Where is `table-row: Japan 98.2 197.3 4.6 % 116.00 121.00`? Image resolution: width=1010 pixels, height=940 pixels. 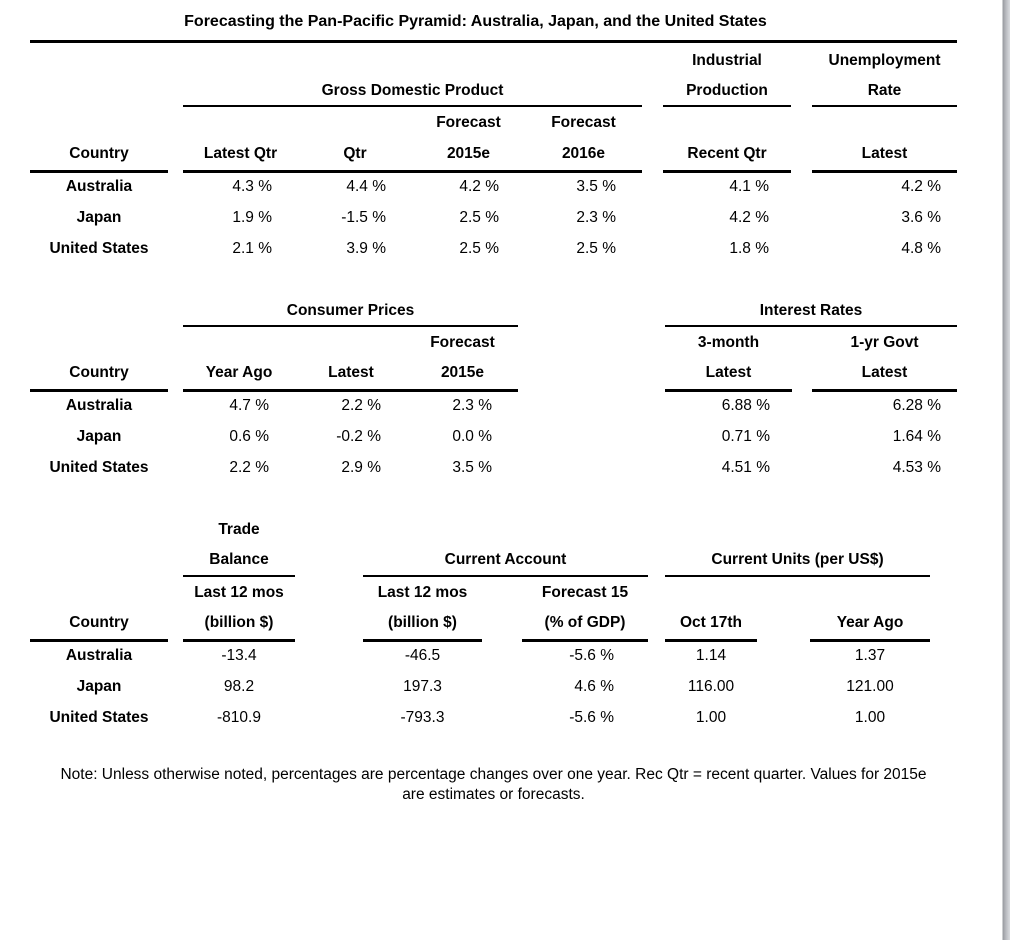
table-row: Japan 98.2 197.3 4.6 % 116.00 121.00 is located at coordinates (493, 686).